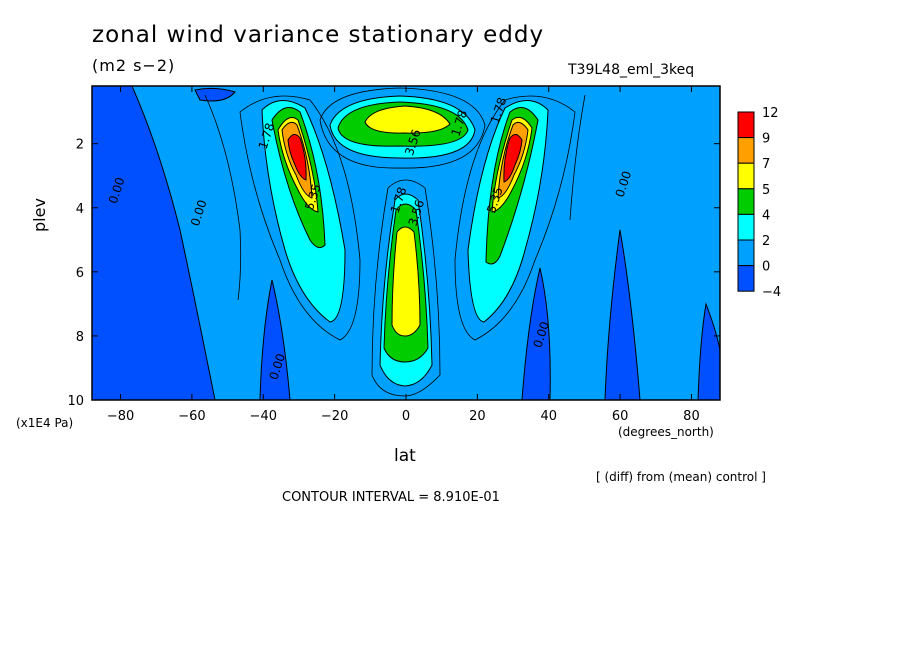  I want to click on contour-line-column-outer, so click(406, 288).